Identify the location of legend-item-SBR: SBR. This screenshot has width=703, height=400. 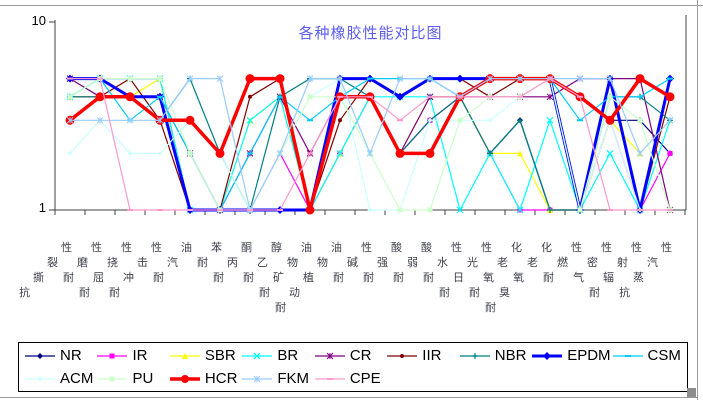
(204, 355).